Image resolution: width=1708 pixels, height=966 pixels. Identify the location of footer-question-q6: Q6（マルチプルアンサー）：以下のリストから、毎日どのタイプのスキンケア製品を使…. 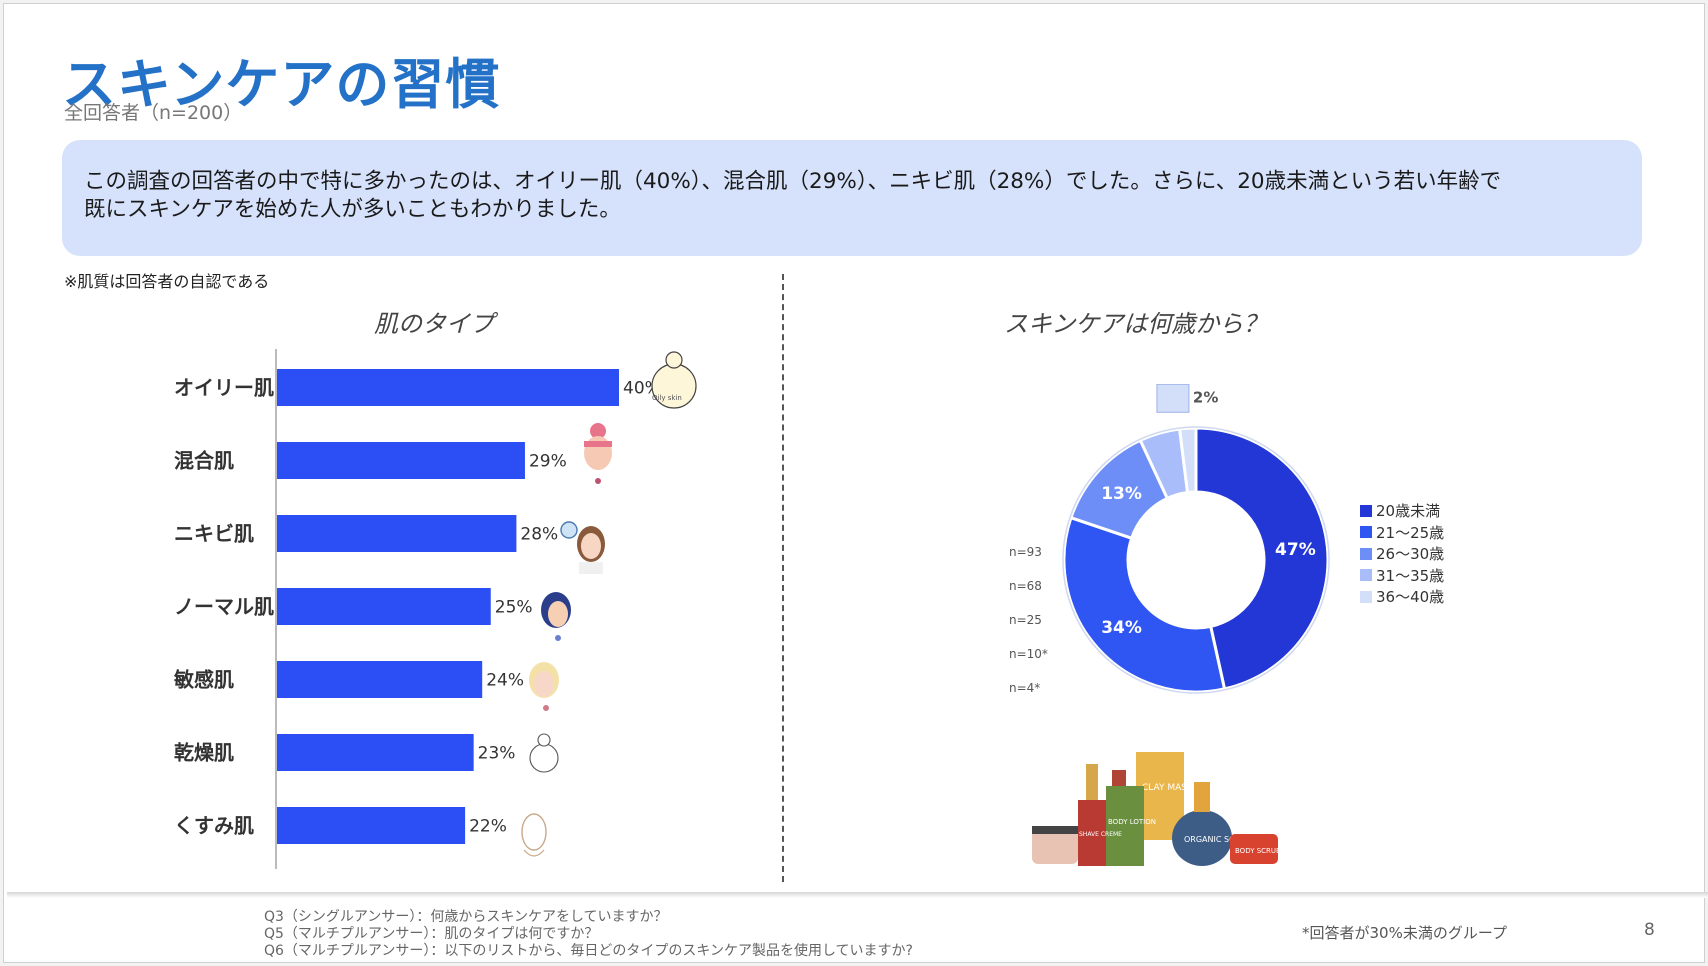
(588, 951).